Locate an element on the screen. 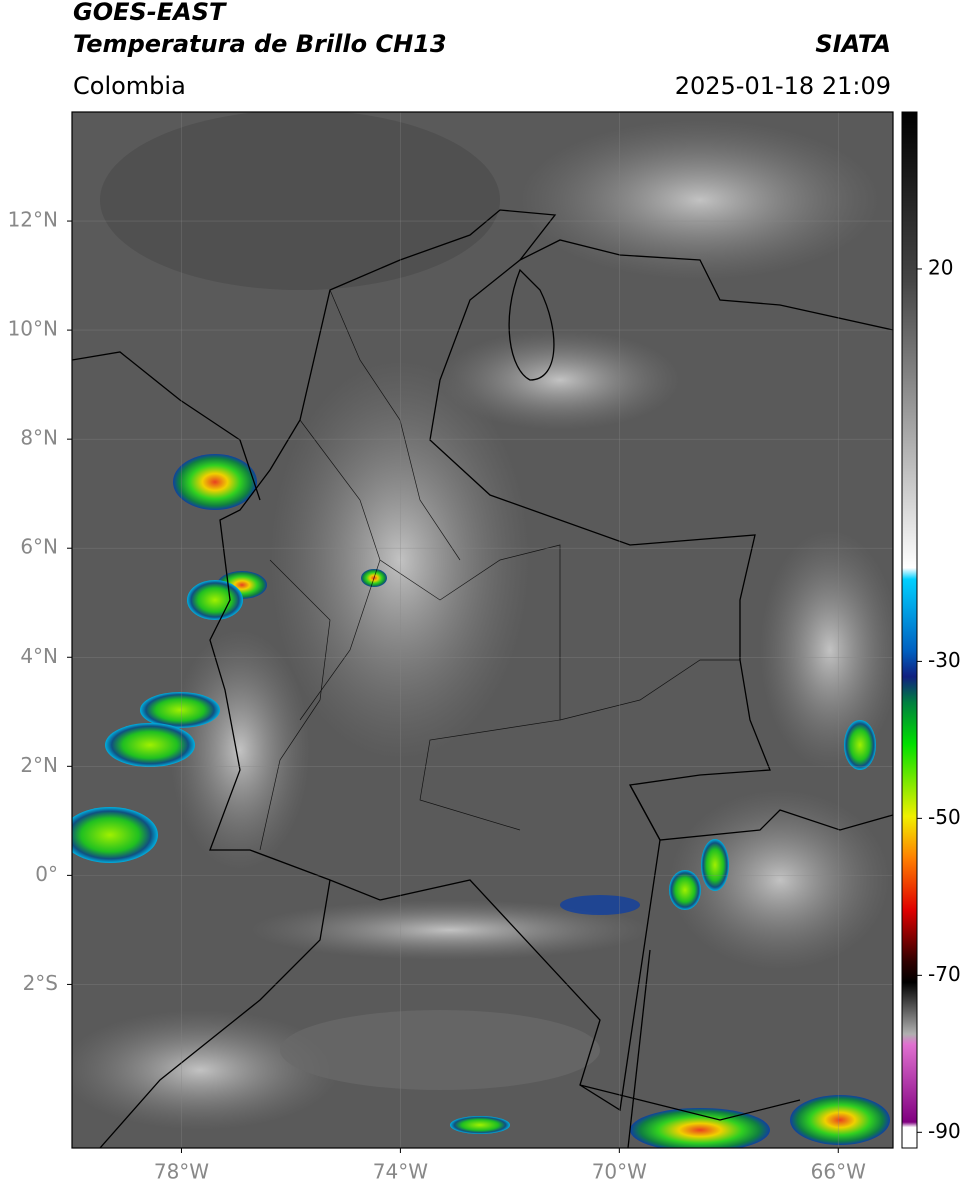 The height and width of the screenshot is (1194, 966). colorbar-tick-label: -70 is located at coordinates (944, 974).